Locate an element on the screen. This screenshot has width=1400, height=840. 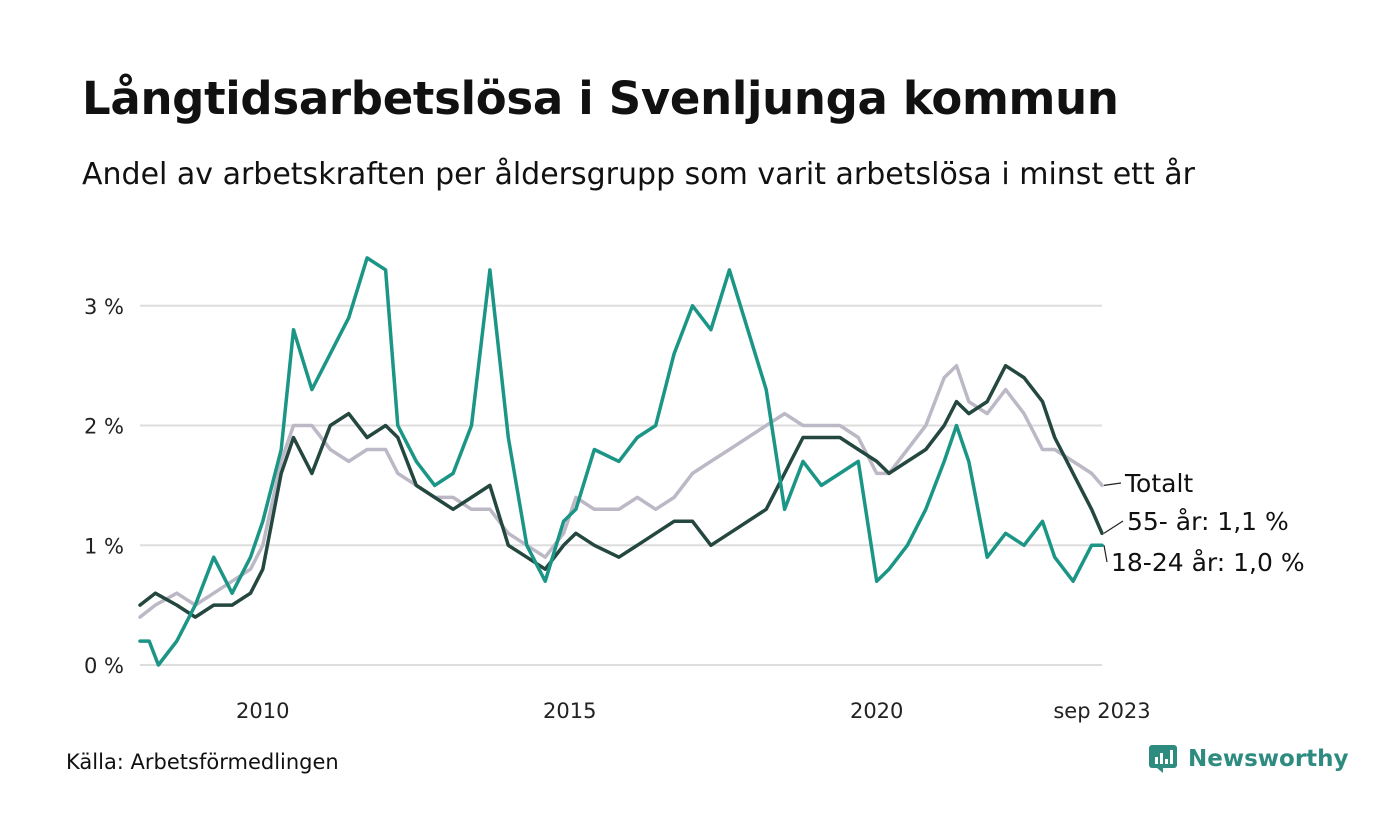
series-end-label: Totalt is located at coordinates (1158, 483).